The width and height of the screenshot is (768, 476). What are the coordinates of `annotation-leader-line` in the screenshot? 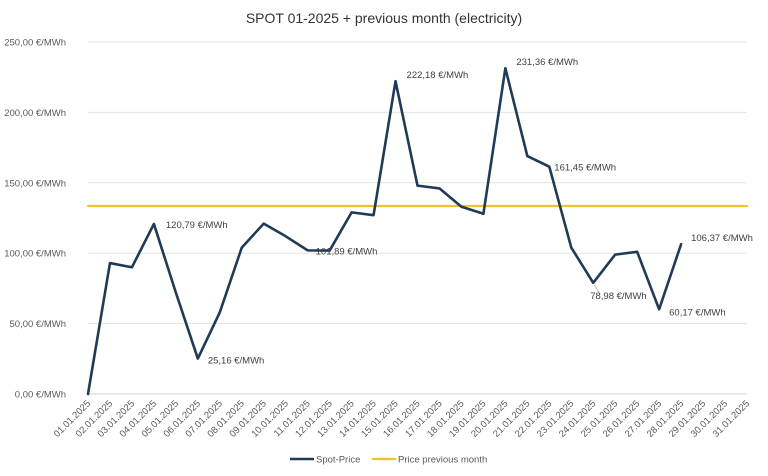 It's located at (596, 289).